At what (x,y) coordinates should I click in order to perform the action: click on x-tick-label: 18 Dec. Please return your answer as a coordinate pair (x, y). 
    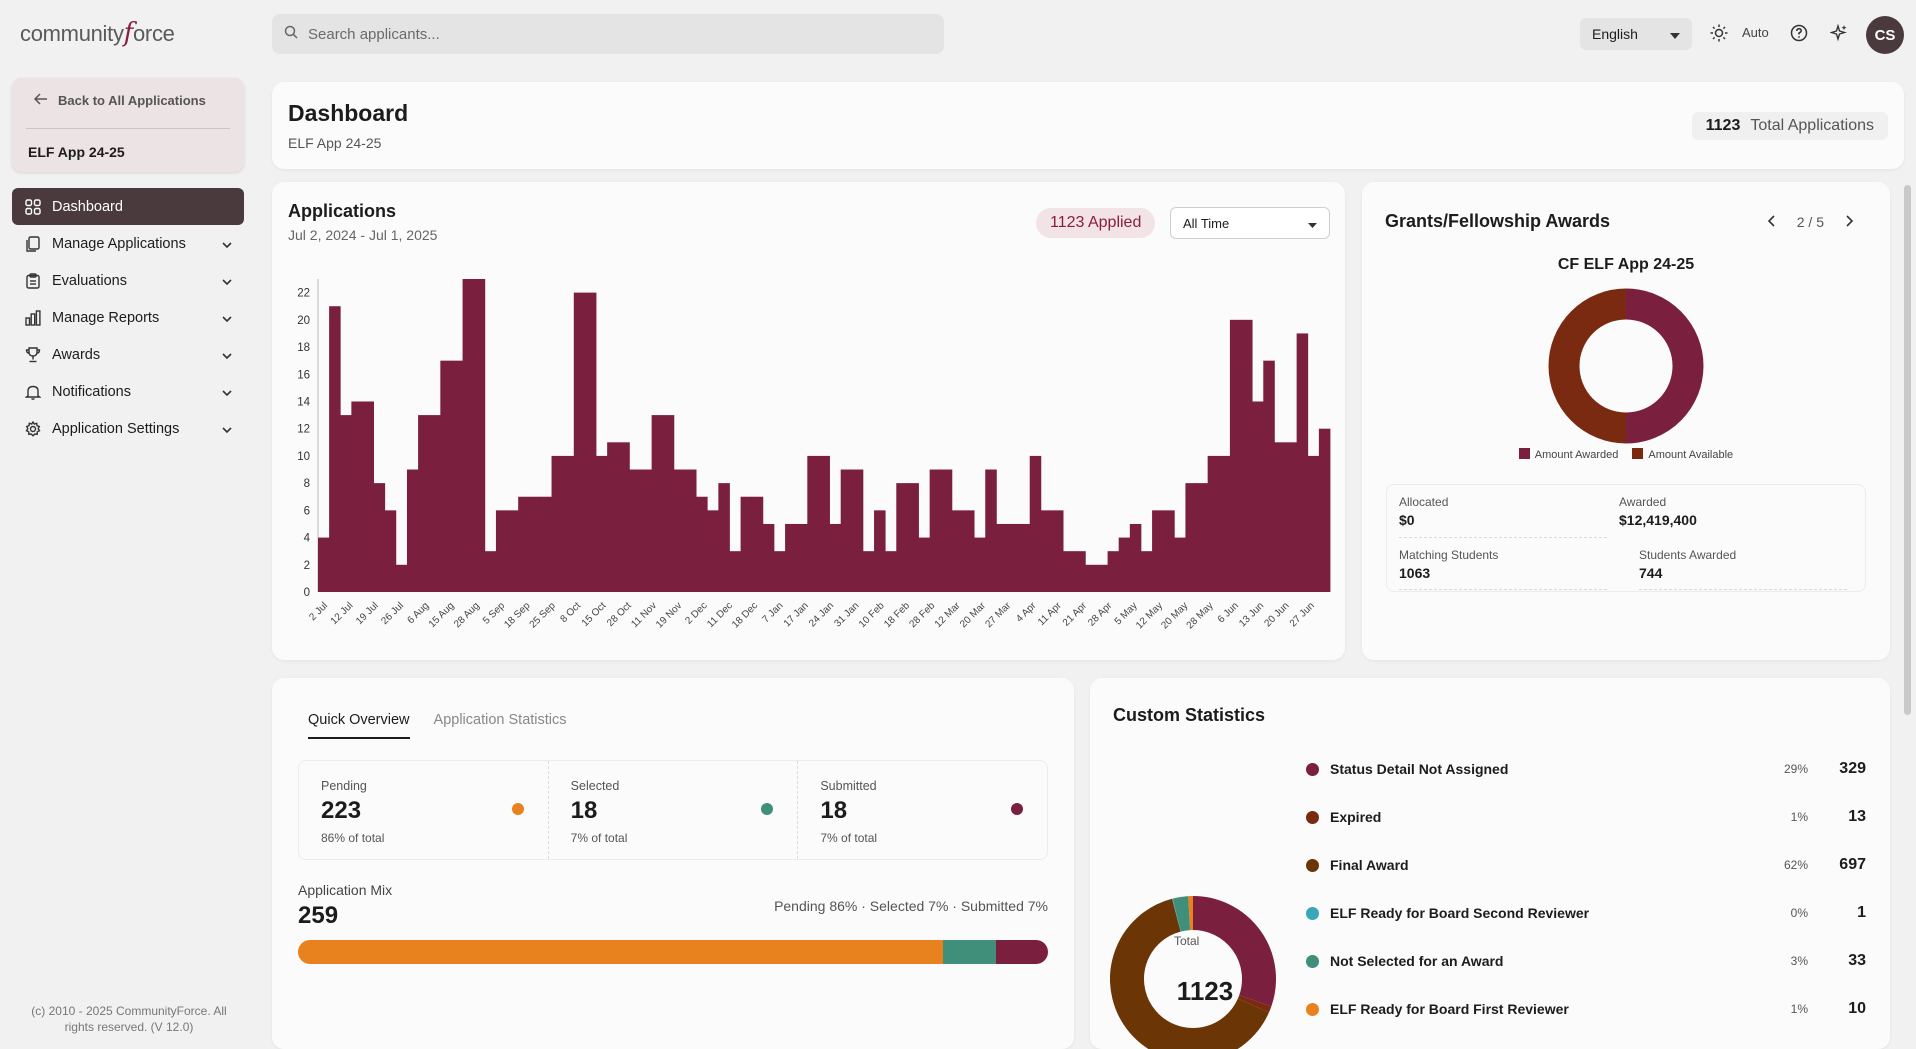
    Looking at the image, I should click on (745, 615).